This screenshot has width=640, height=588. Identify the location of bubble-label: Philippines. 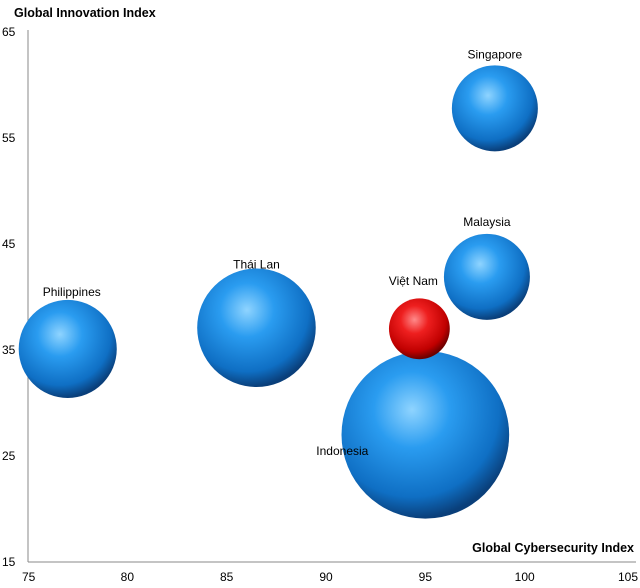
(72, 292).